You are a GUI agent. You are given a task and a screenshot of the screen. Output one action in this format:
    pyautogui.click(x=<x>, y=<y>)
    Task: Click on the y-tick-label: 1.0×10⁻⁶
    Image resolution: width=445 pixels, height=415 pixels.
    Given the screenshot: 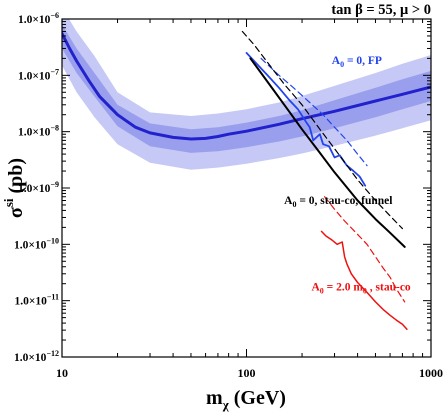 What is the action you would take?
    pyautogui.click(x=38, y=18)
    